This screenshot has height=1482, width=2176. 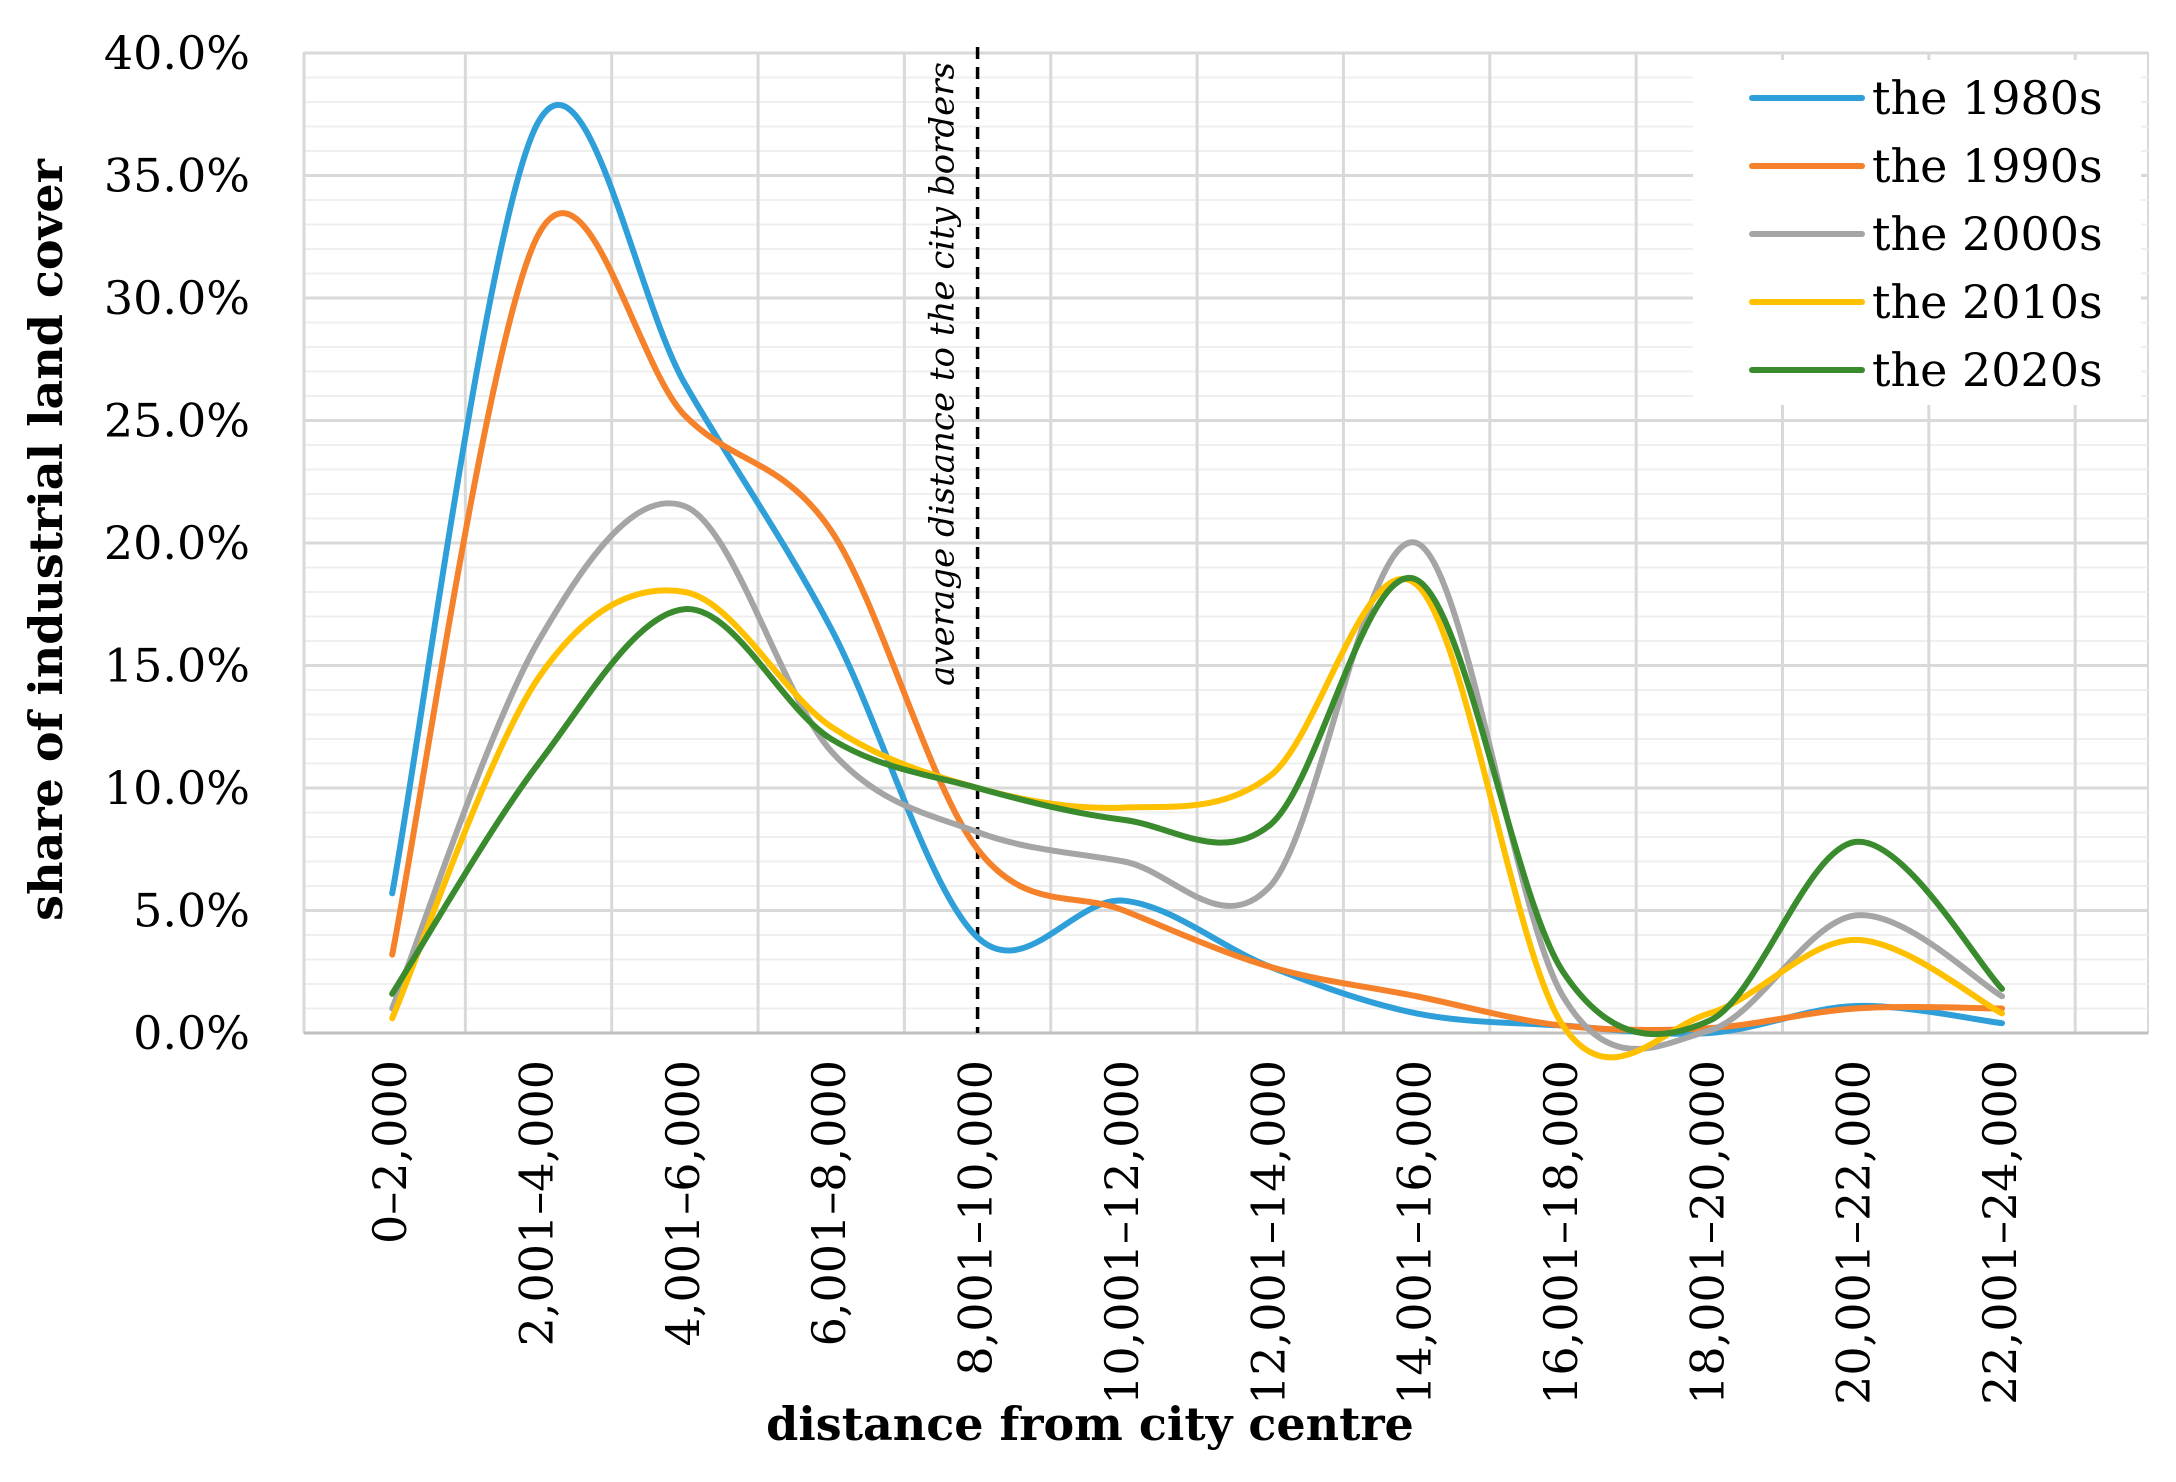 I want to click on x-tick-label: 16,001–18,000, so click(x=1561, y=1232).